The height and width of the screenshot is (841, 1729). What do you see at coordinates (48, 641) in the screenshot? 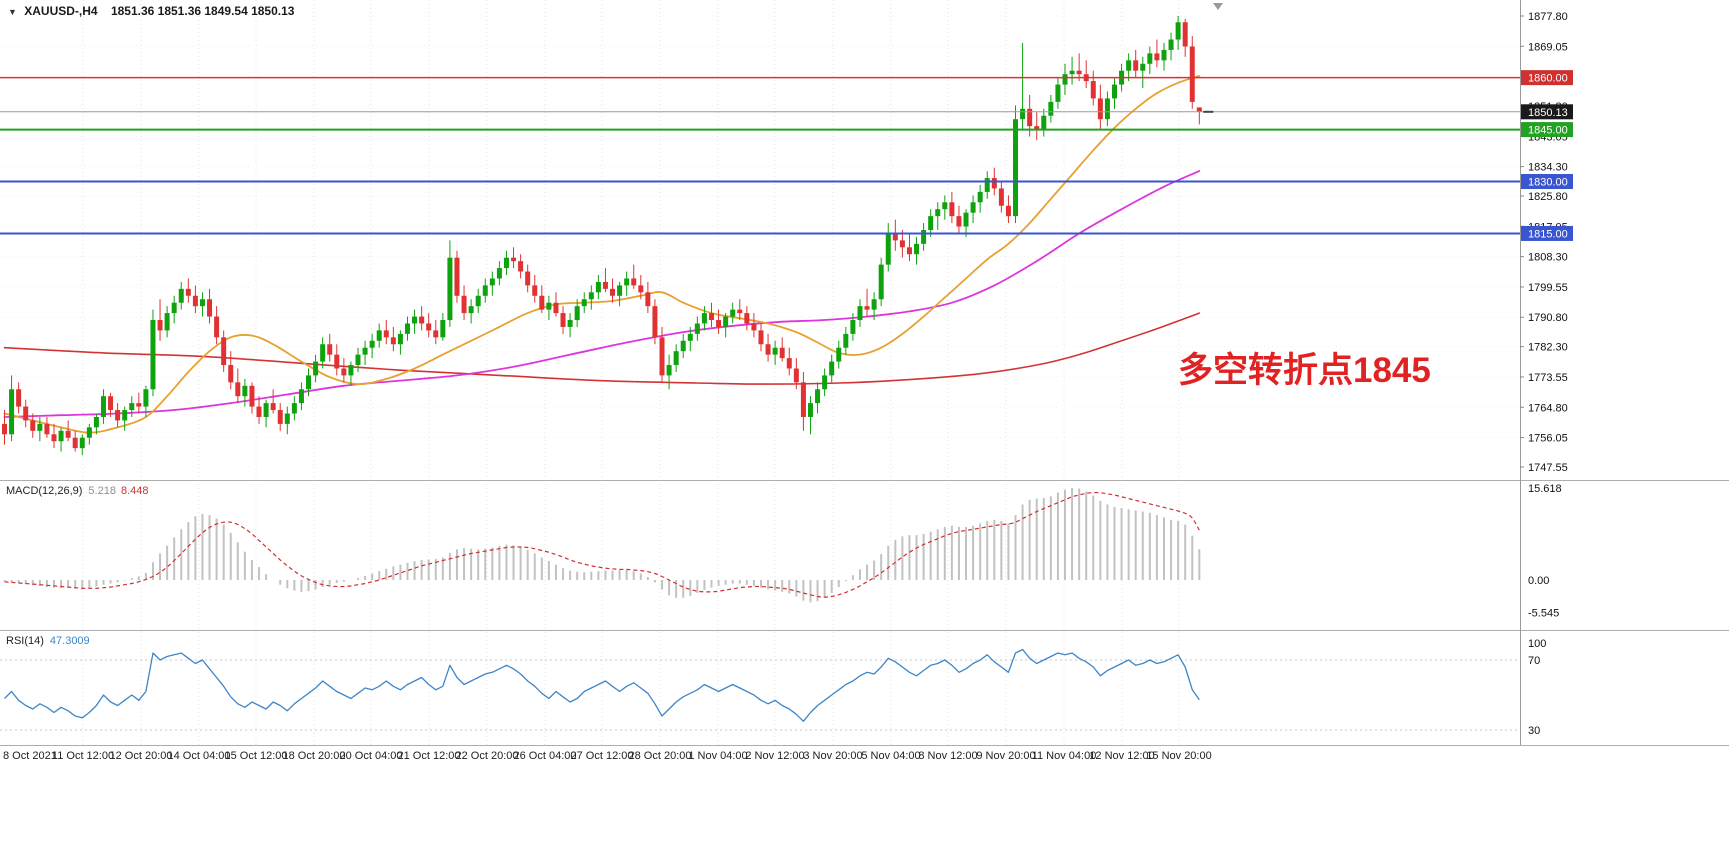
I see `rsi-indicator-label: RSI(14) 47.3009` at bounding box center [48, 641].